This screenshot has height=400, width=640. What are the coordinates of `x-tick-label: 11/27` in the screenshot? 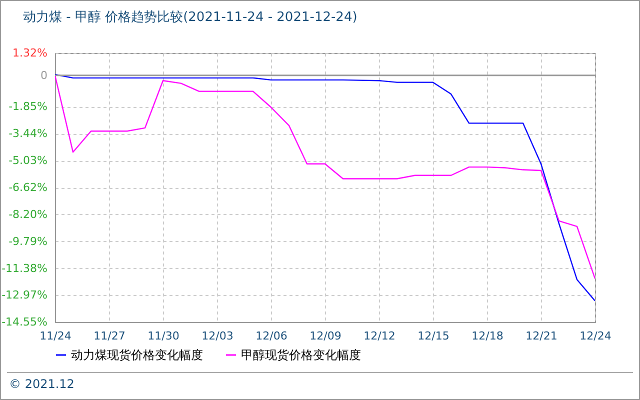 It's located at (110, 336).